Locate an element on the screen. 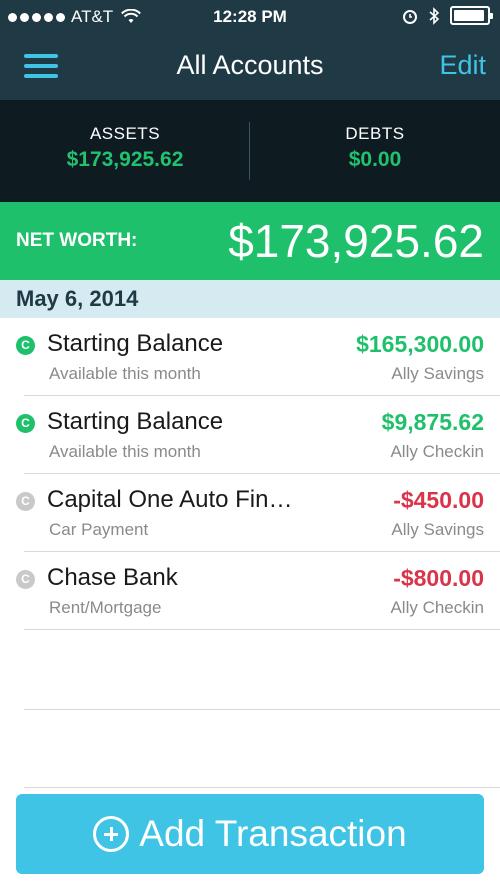  status-time: 12:28 PM is located at coordinates (250, 16).